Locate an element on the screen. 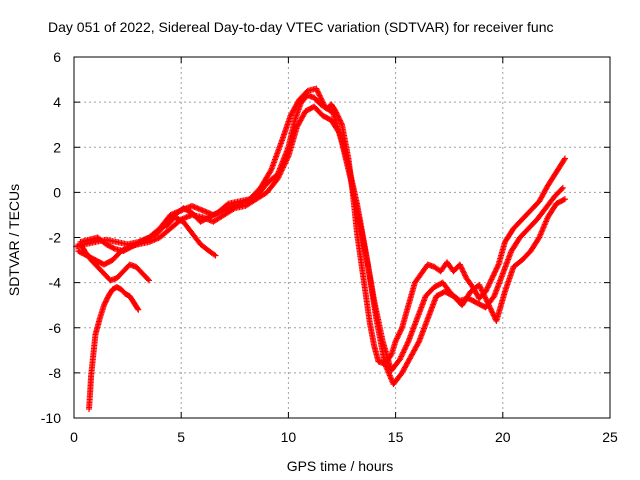  x-axis-label: GPS time / hours is located at coordinates (340, 466).